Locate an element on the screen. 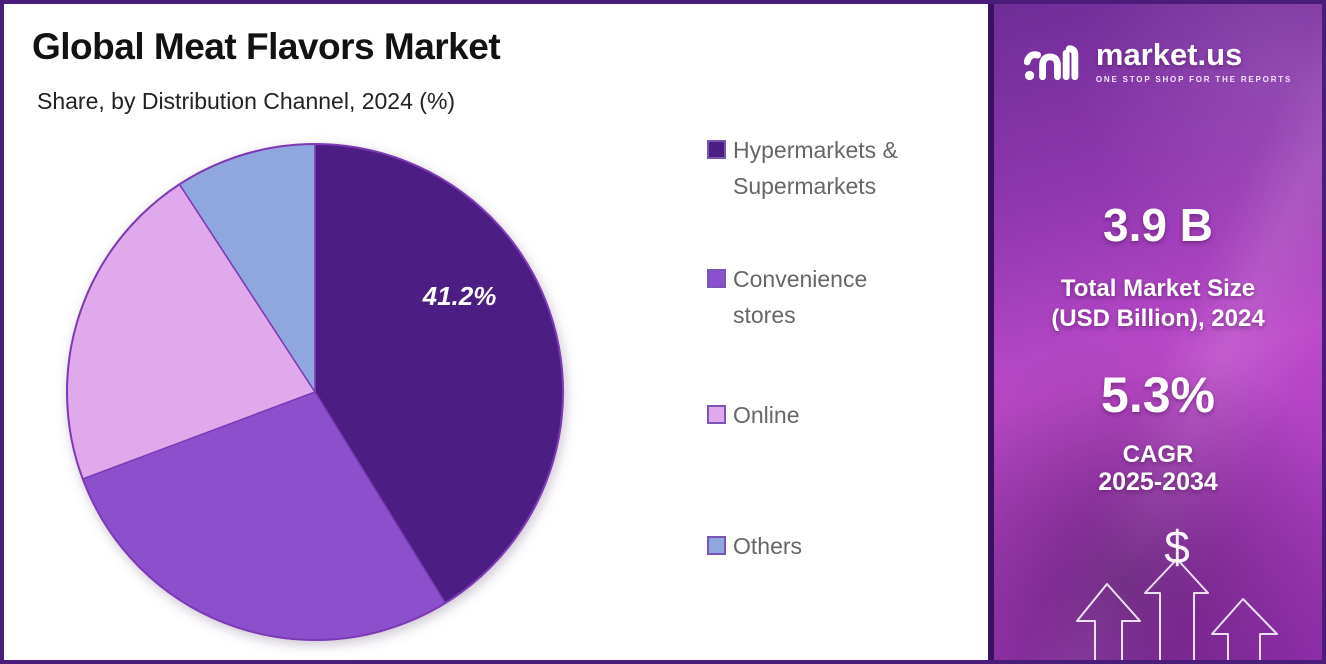 Image resolution: width=1326 pixels, height=664 pixels. legend-item-hypermarkets-supermarkets: Hypermarkets & Supermarkets is located at coordinates (820, 168).